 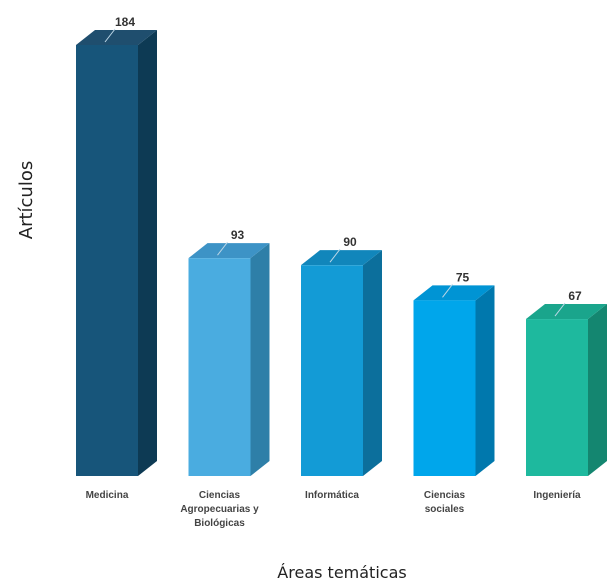 I want to click on category-label-line: Medicina, so click(x=107, y=495).